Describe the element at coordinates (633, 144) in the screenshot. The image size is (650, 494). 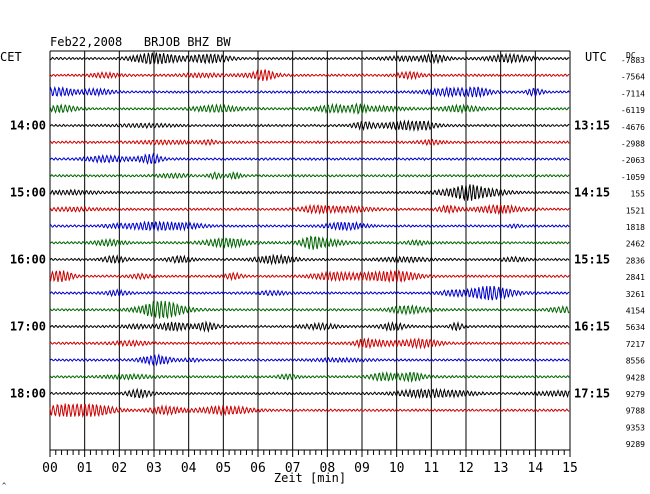
I see `dc-offset-value: -2988` at that location.